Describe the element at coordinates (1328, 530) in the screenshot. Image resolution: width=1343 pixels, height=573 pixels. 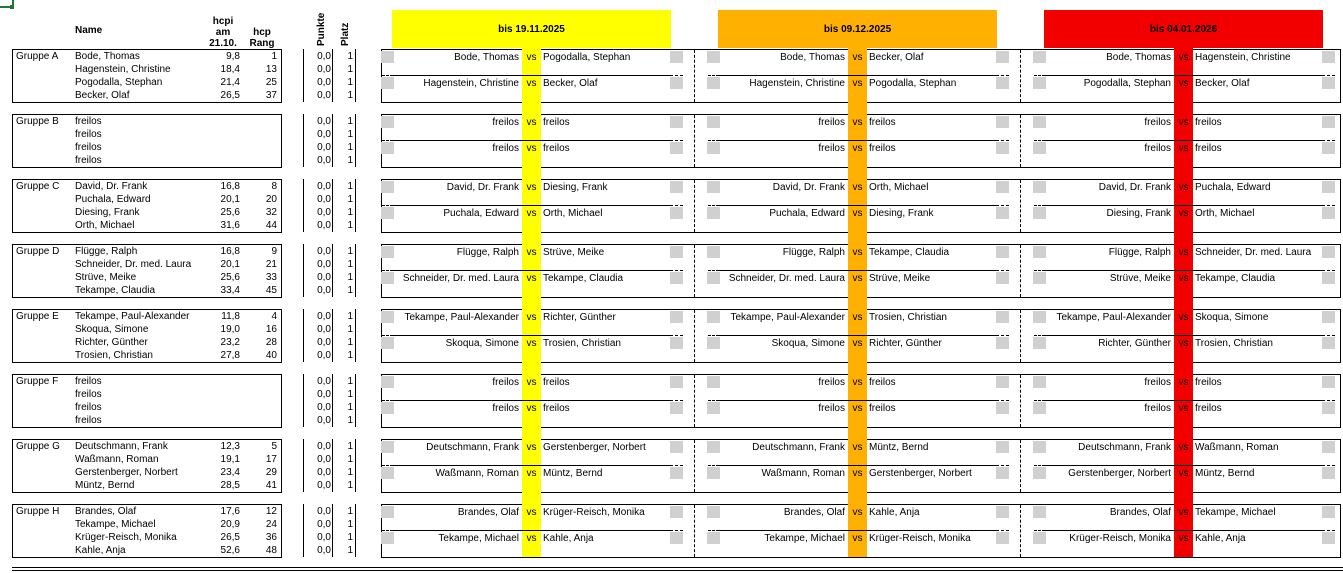
I see `match-separator-dash` at that location.